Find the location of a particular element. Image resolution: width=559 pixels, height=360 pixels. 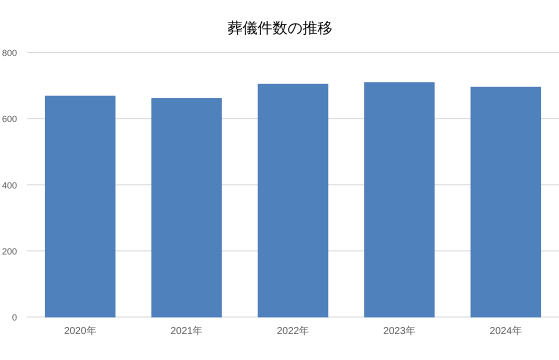

chart-title: 葬儀件数の推移 is located at coordinates (280, 28).